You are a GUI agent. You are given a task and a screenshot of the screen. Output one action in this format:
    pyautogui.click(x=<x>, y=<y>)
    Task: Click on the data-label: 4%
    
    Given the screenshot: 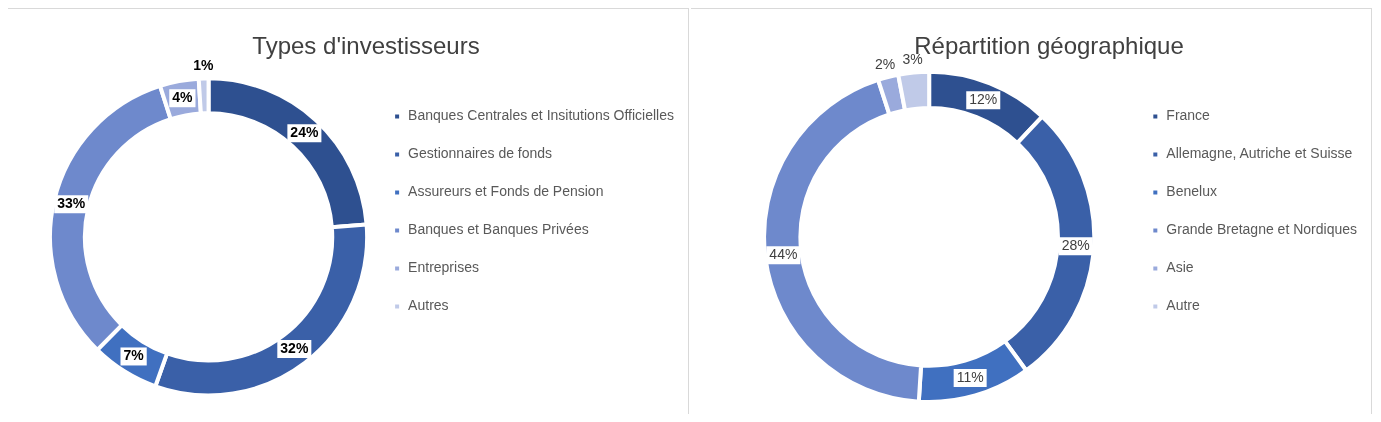 What is the action you would take?
    pyautogui.click(x=183, y=97)
    